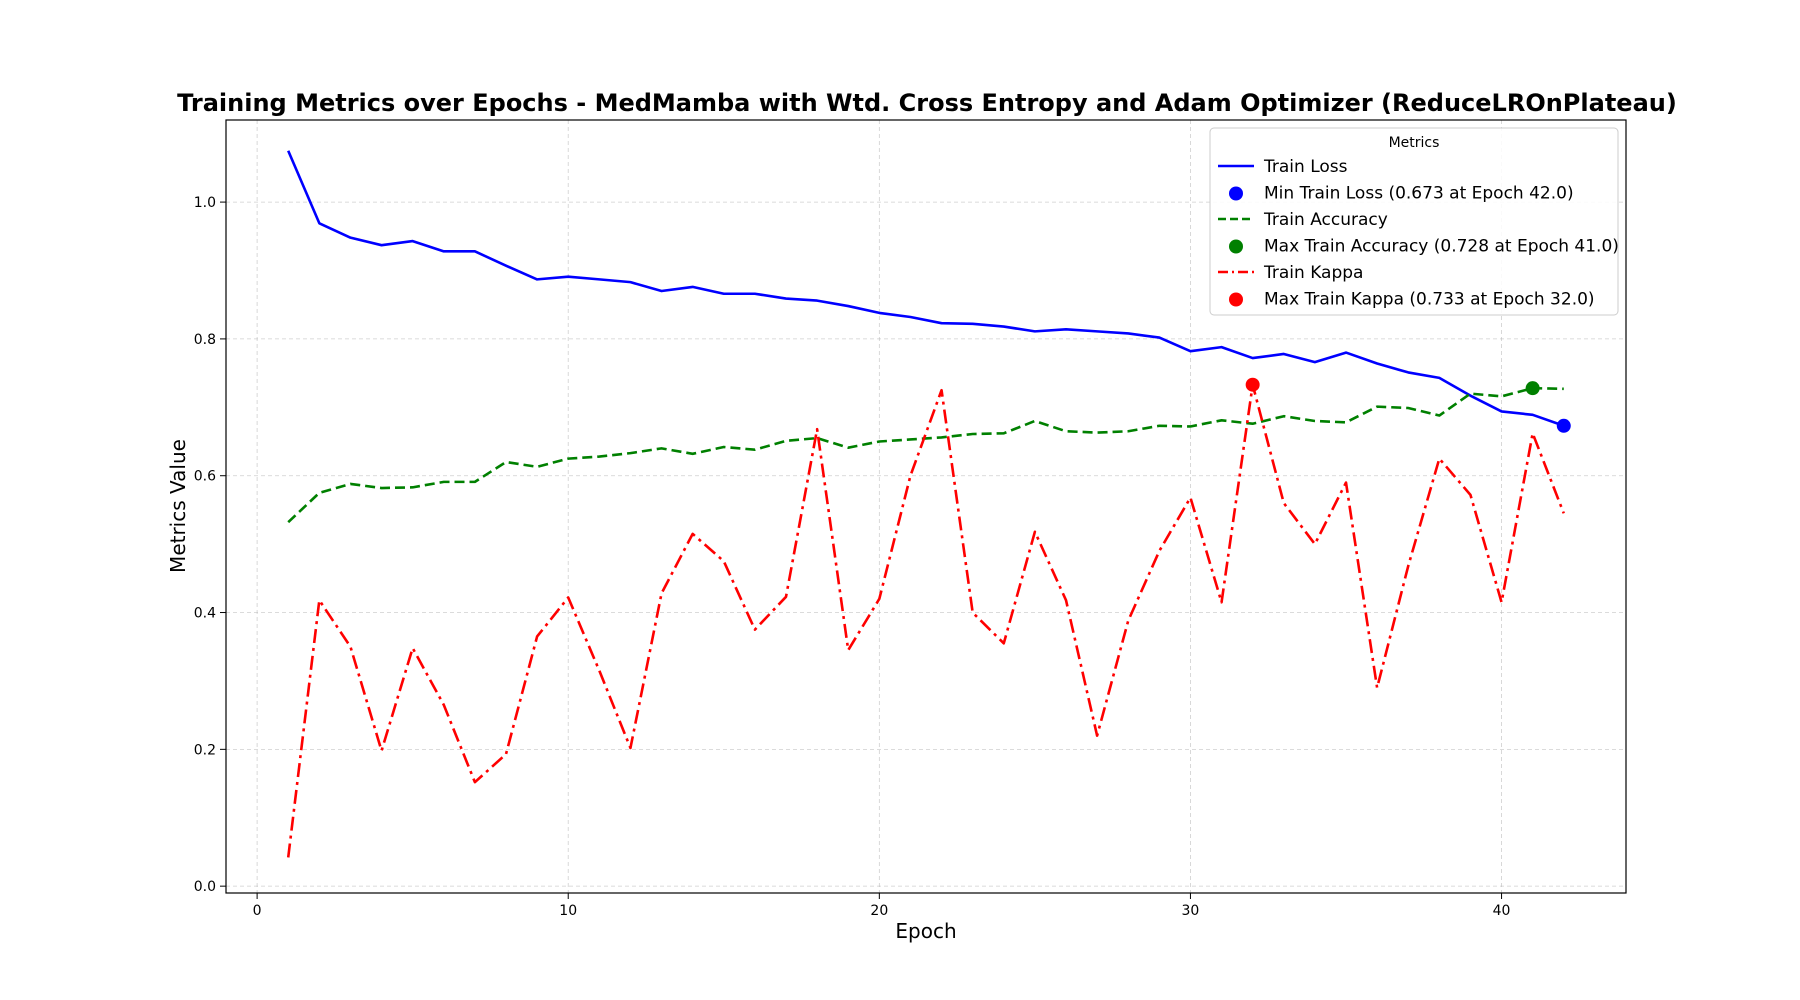  What do you see at coordinates (1313, 273) in the screenshot?
I see `legend-label: Train Kappa` at bounding box center [1313, 273].